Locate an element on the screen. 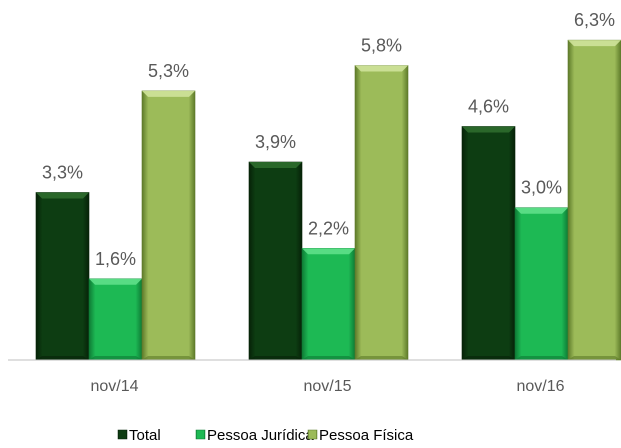 This screenshot has width=621, height=448. data-label: 5,8% is located at coordinates (381, 46).